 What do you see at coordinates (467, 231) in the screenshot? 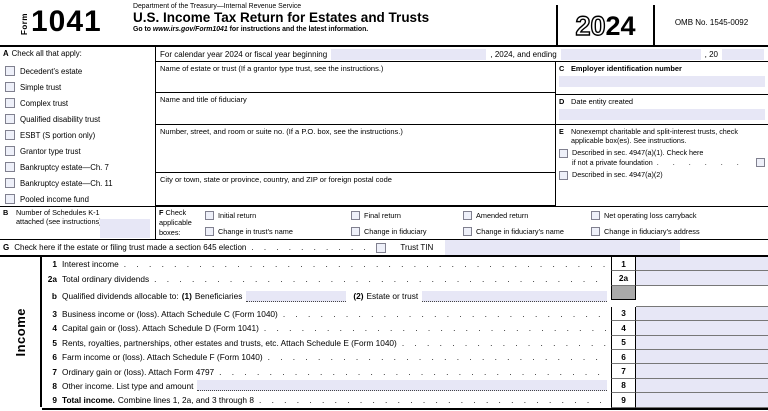
I see `change-fiduciary-name-checkbox` at bounding box center [467, 231].